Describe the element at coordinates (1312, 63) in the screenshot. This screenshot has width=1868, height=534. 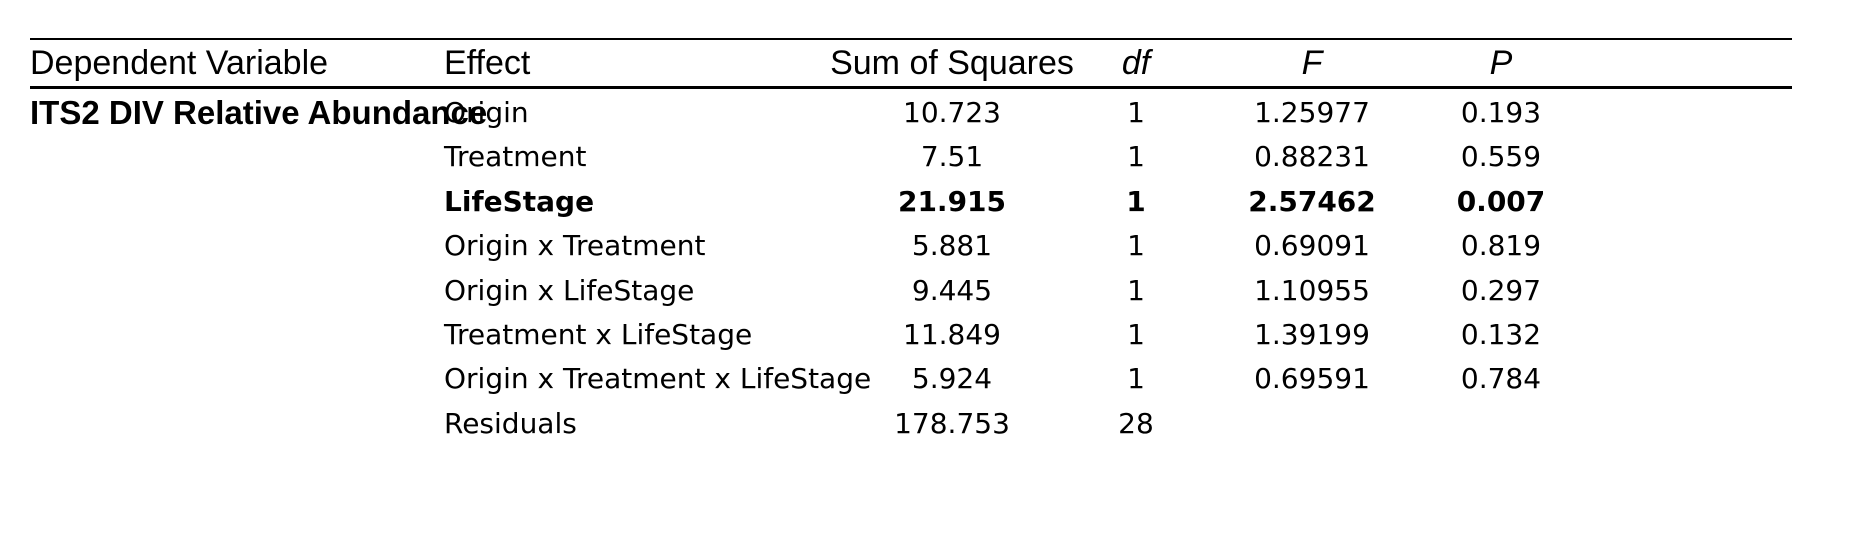
I see `header-f: F` at that location.